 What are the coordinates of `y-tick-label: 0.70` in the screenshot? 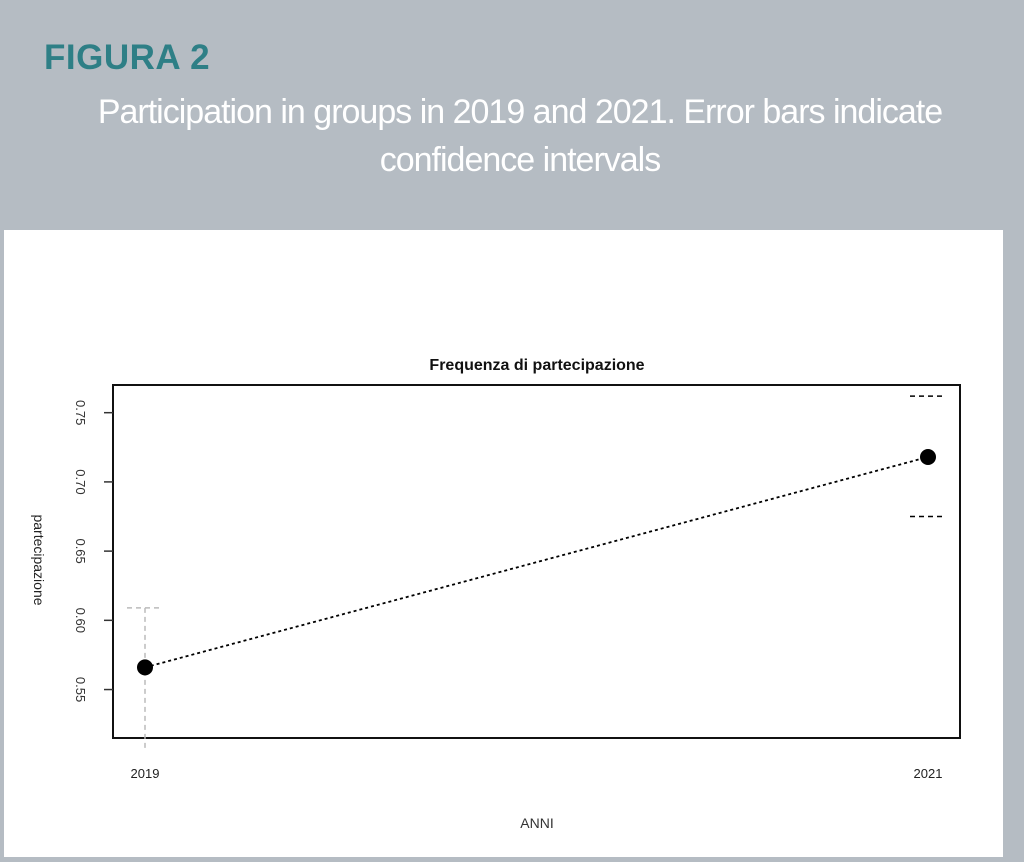 It's located at (80, 481).